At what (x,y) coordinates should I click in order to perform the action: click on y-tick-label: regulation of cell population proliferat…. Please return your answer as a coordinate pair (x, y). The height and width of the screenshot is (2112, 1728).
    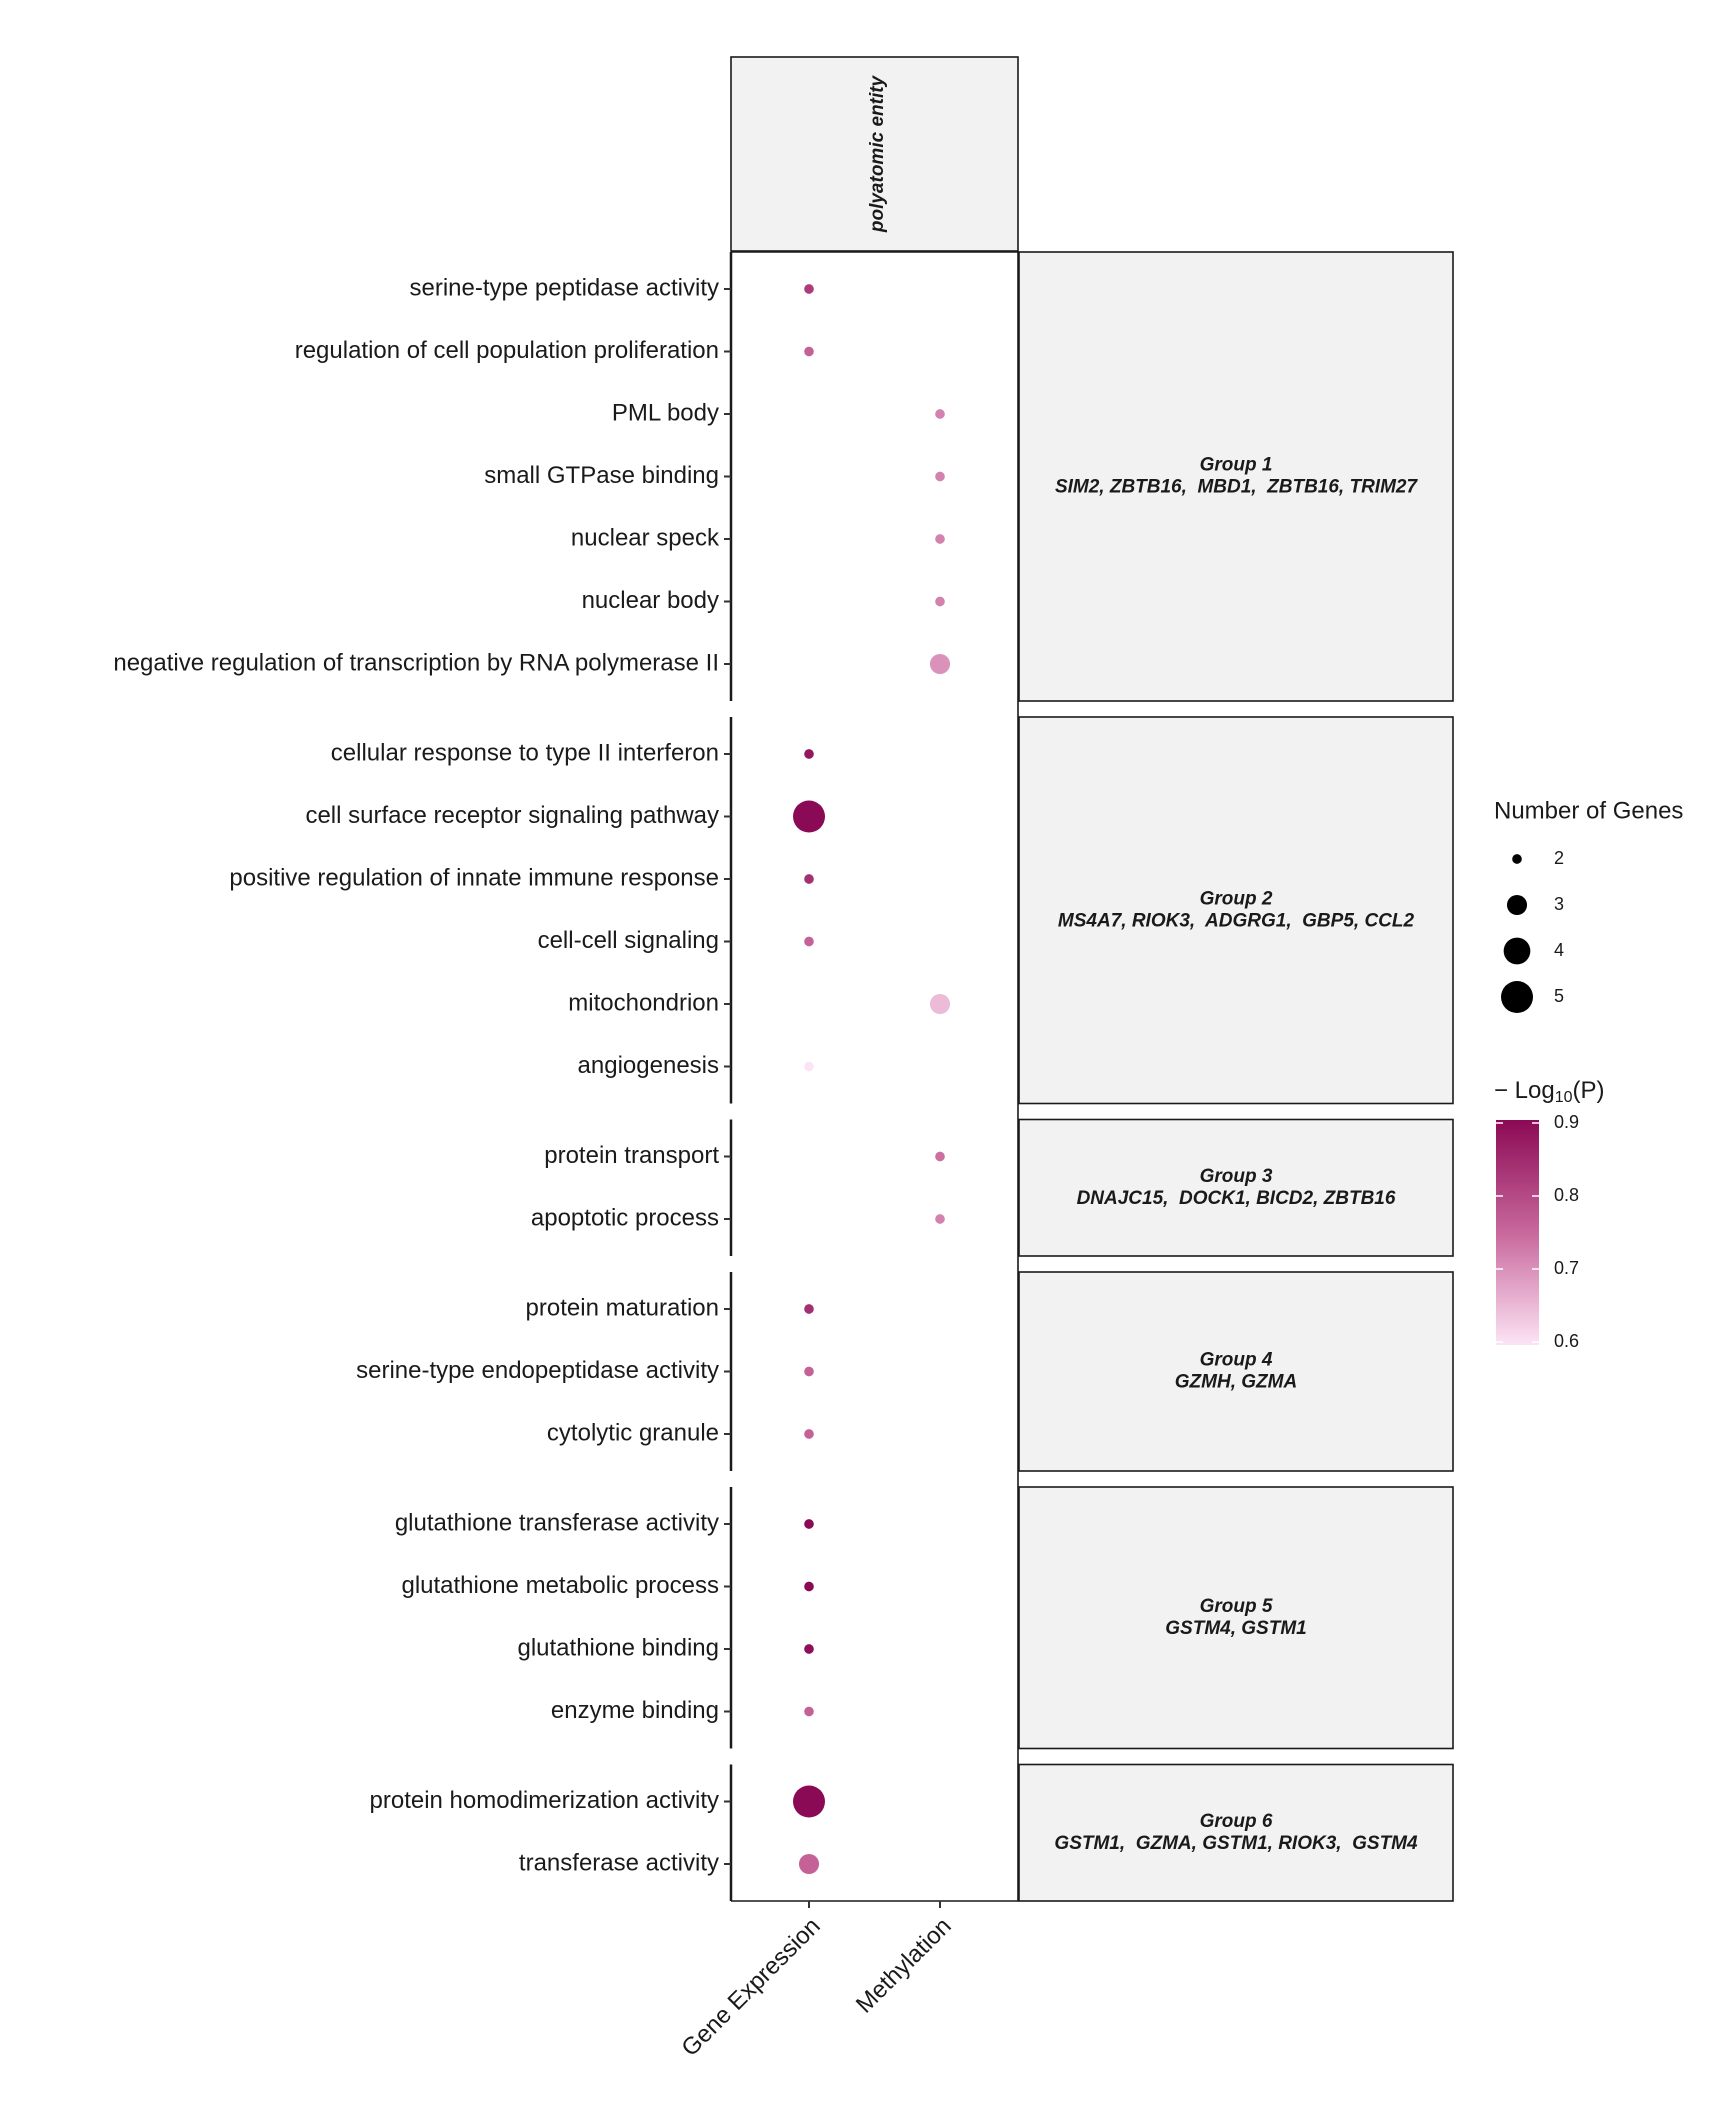
    Looking at the image, I should click on (507, 350).